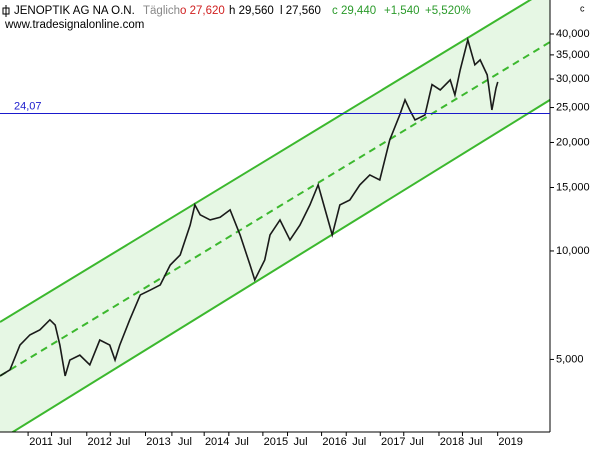 Image resolution: width=595 pixels, height=450 pixels. What do you see at coordinates (573, 34) in the screenshot?
I see `y-tick-label: 40,000` at bounding box center [573, 34].